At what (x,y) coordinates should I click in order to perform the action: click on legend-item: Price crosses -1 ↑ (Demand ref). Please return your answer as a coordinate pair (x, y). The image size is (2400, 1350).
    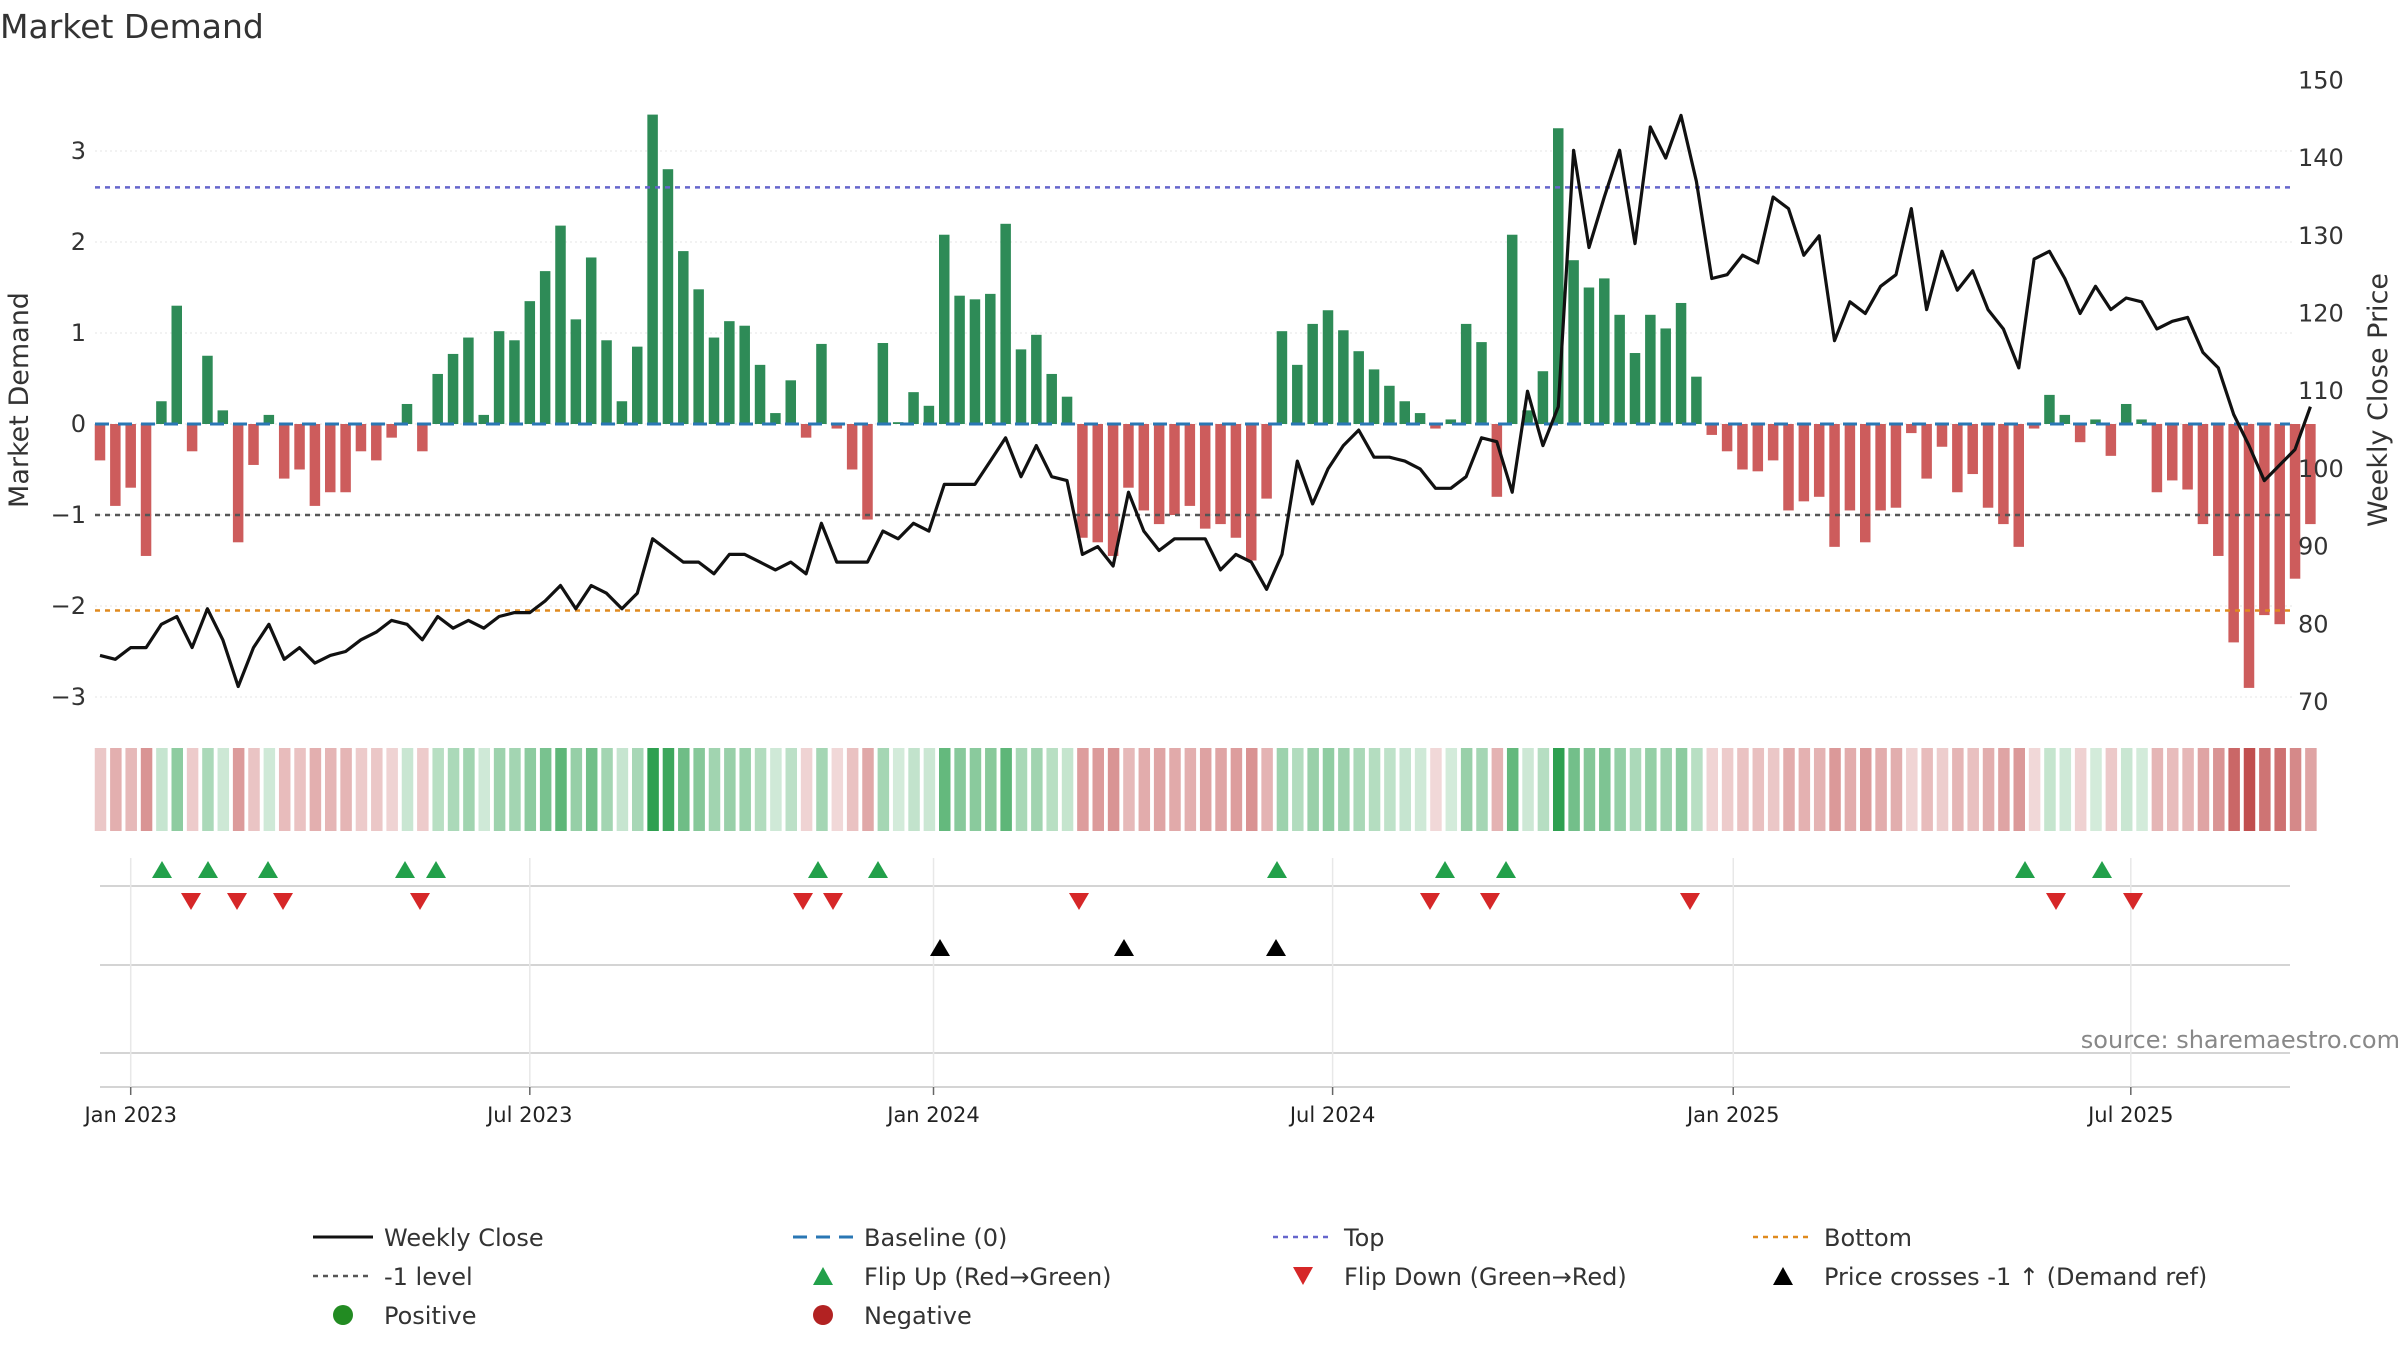
    Looking at the image, I should click on (1990, 1277).